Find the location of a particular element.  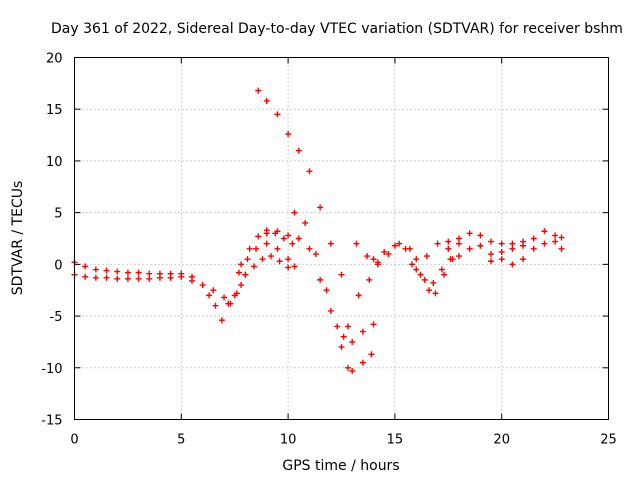

series-early-band-lower is located at coordinates (133, 277).